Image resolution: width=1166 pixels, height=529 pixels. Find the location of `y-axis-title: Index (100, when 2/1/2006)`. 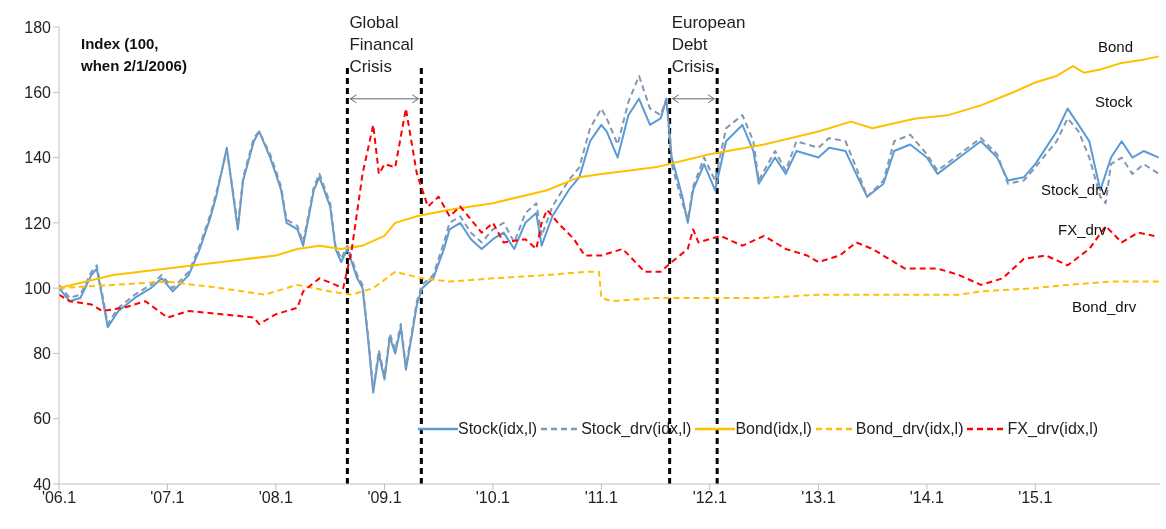

y-axis-title: Index (100, when 2/1/2006) is located at coordinates (133, 54).